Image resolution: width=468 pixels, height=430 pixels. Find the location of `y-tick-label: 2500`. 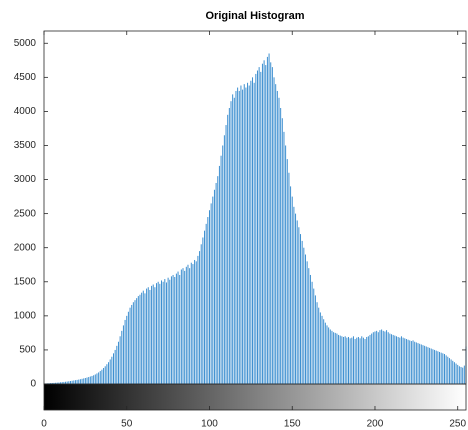

y-tick-label: 2500 is located at coordinates (25, 213).